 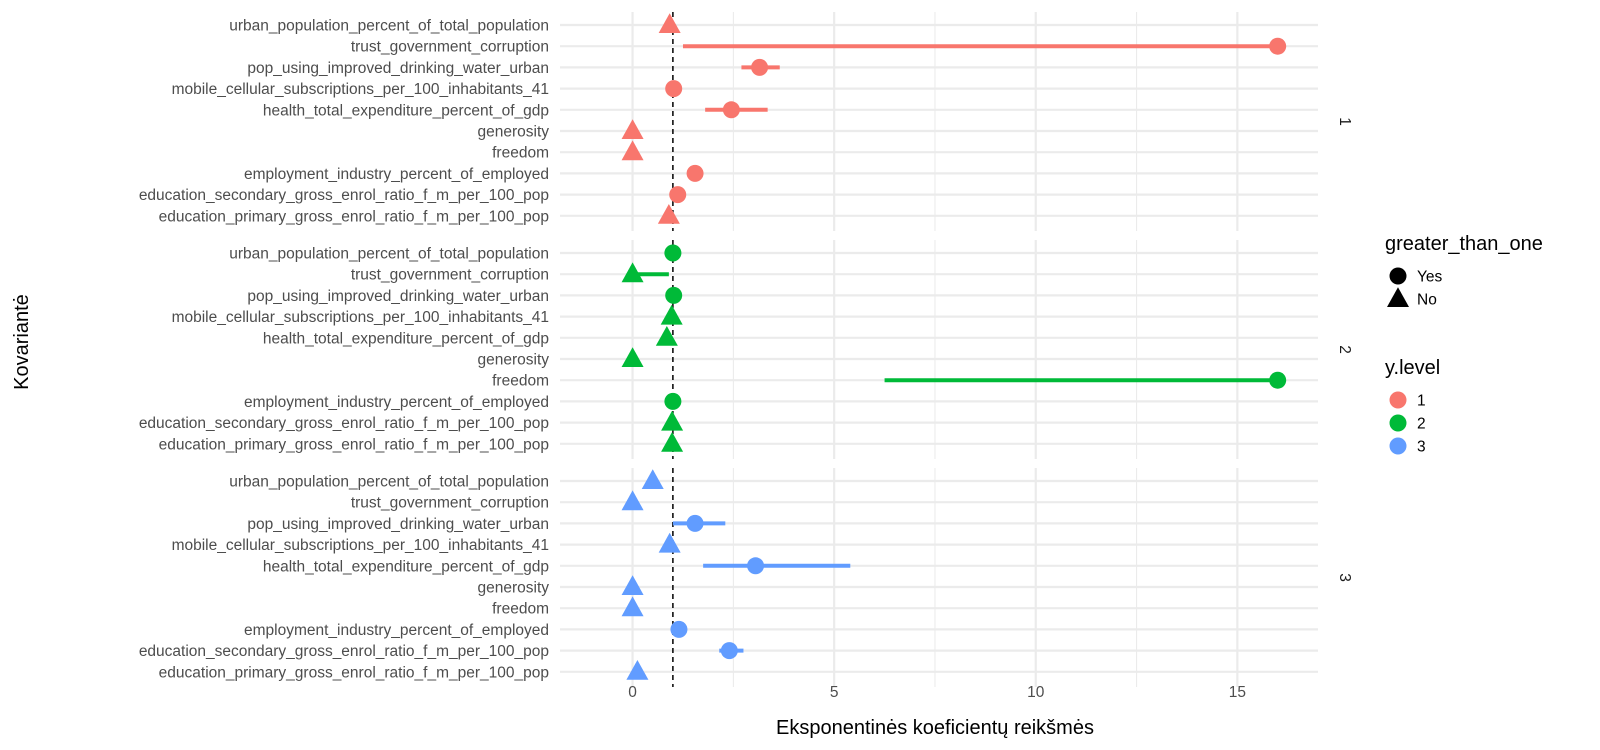 What do you see at coordinates (632, 692) in the screenshot?
I see `x-tick-label: 0` at bounding box center [632, 692].